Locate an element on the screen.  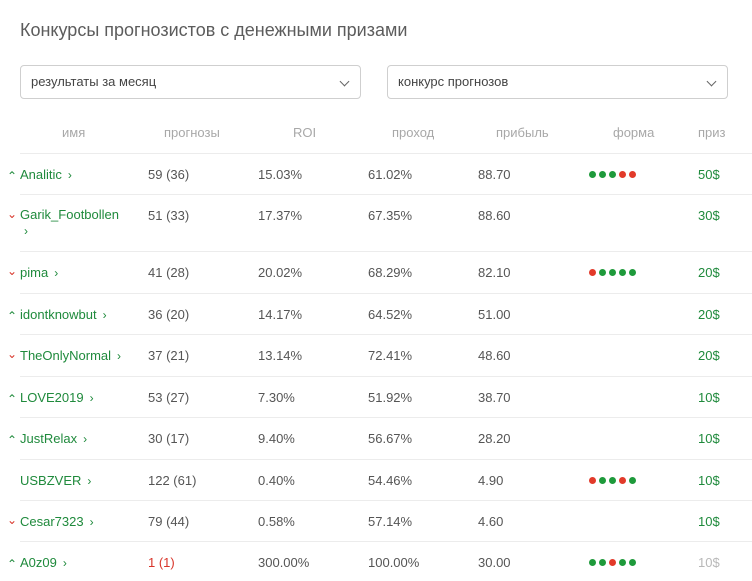
table-row: ⌃ A0z09 › 1 (1) 300.00% 100.00% 30.00 10$ is located at coordinates (379, 561).